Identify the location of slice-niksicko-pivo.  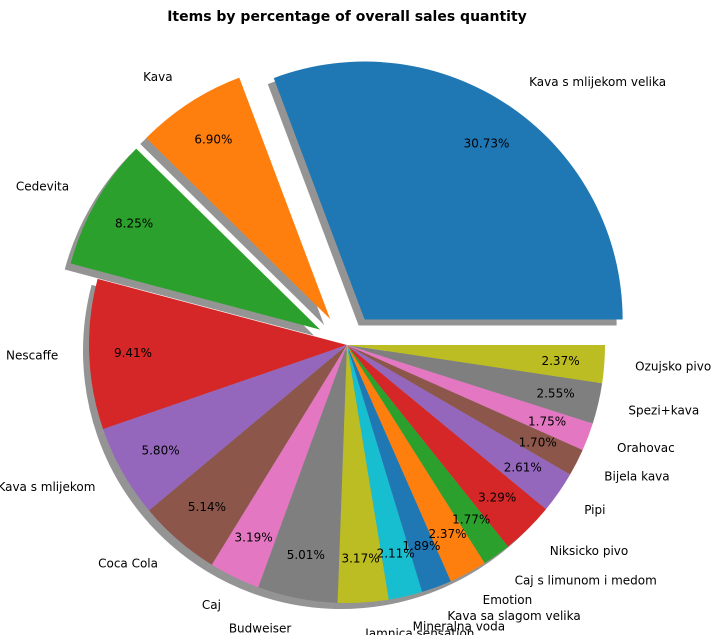
(447, 446).